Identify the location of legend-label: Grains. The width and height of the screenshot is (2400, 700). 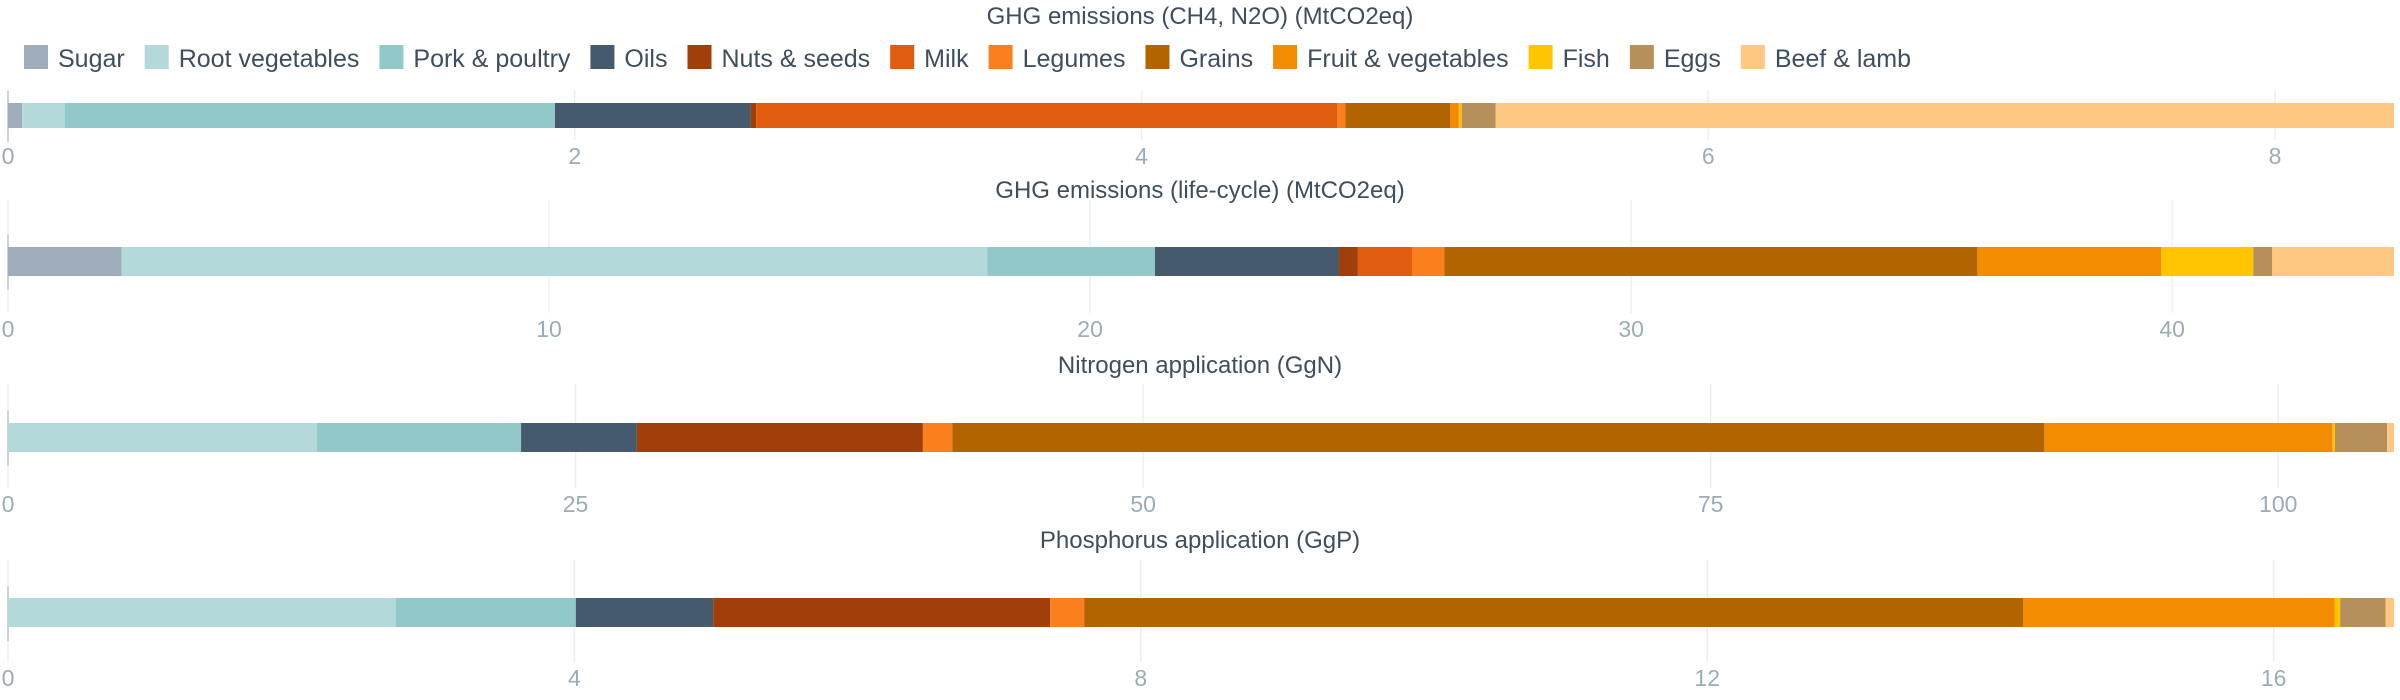
(1216, 59).